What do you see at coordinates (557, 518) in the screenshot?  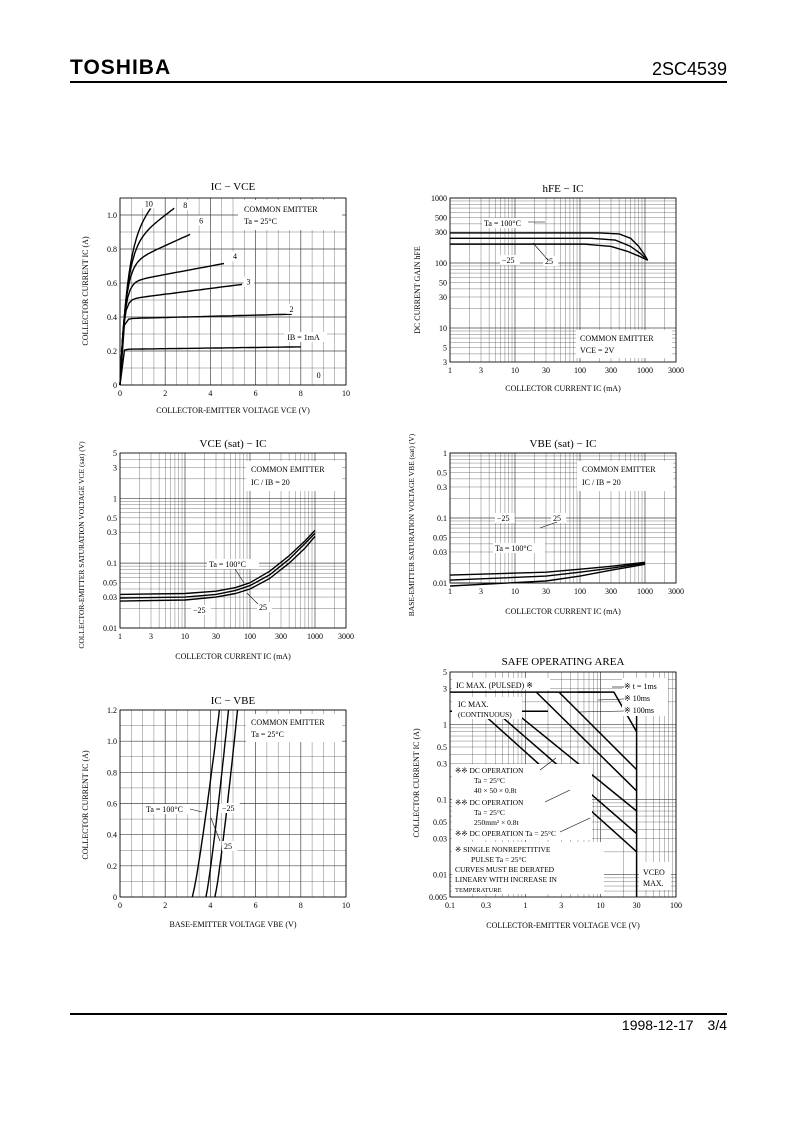 I see `vbe-label-1: 25` at bounding box center [557, 518].